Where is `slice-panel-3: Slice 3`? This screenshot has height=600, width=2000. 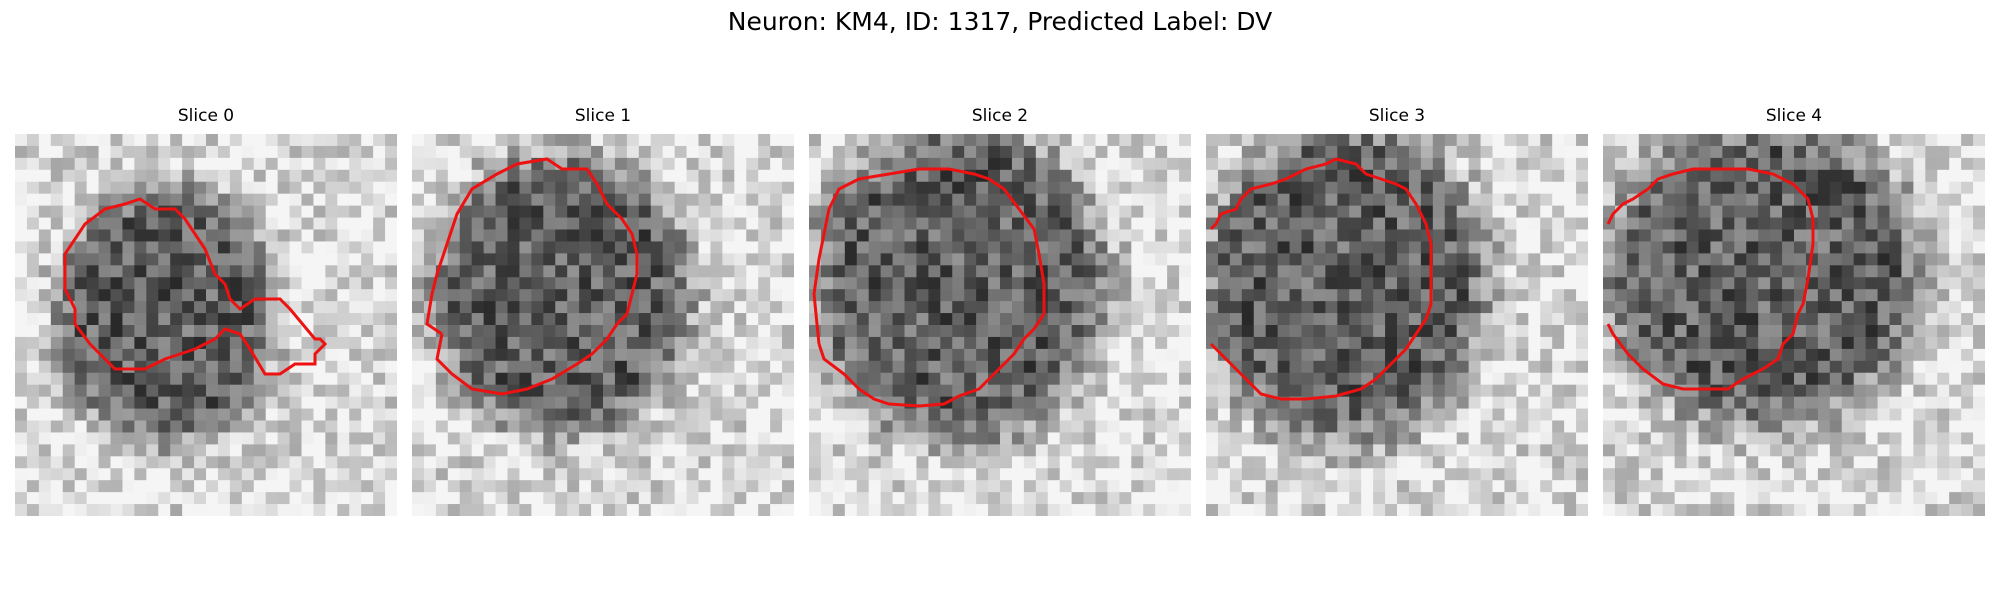 slice-panel-3: Slice 3 is located at coordinates (1397, 311).